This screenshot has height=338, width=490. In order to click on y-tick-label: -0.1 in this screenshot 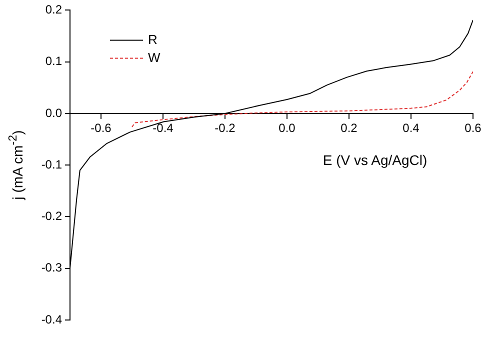, I will do `click(51, 164)`.